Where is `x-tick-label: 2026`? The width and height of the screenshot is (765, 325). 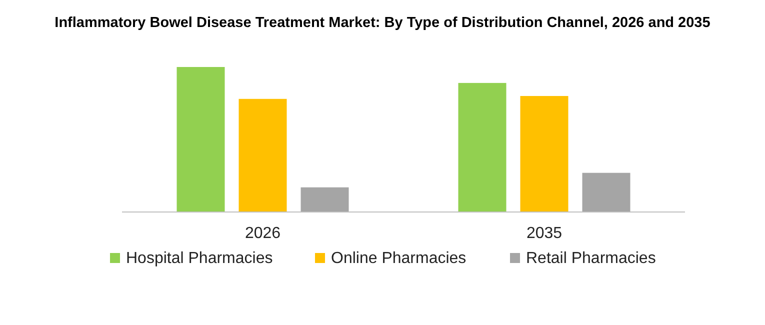 x-tick-label: 2026 is located at coordinates (262, 233).